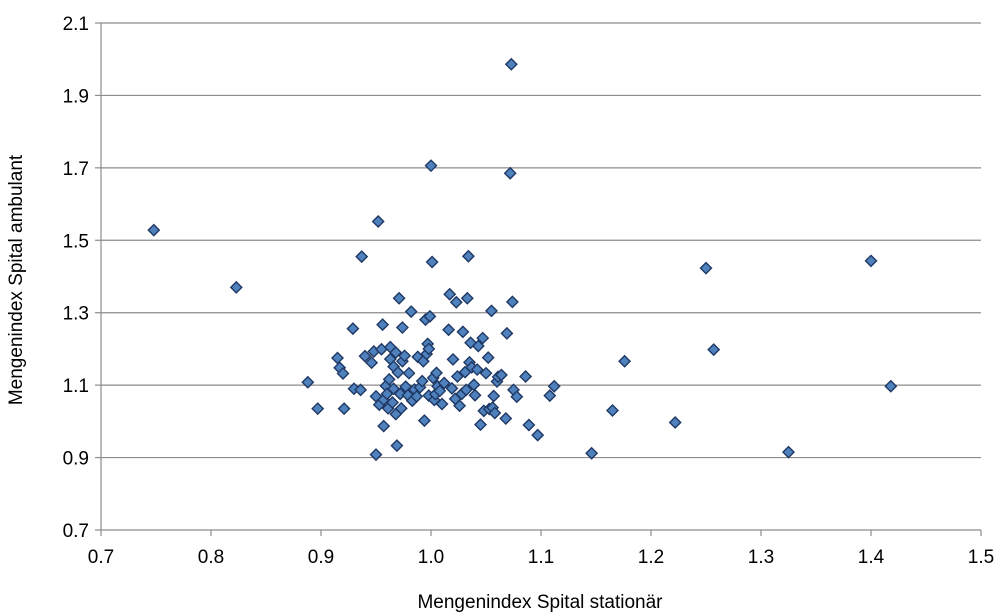  Describe the element at coordinates (76, 531) in the screenshot. I see `y-tick-label: 0.7` at that location.